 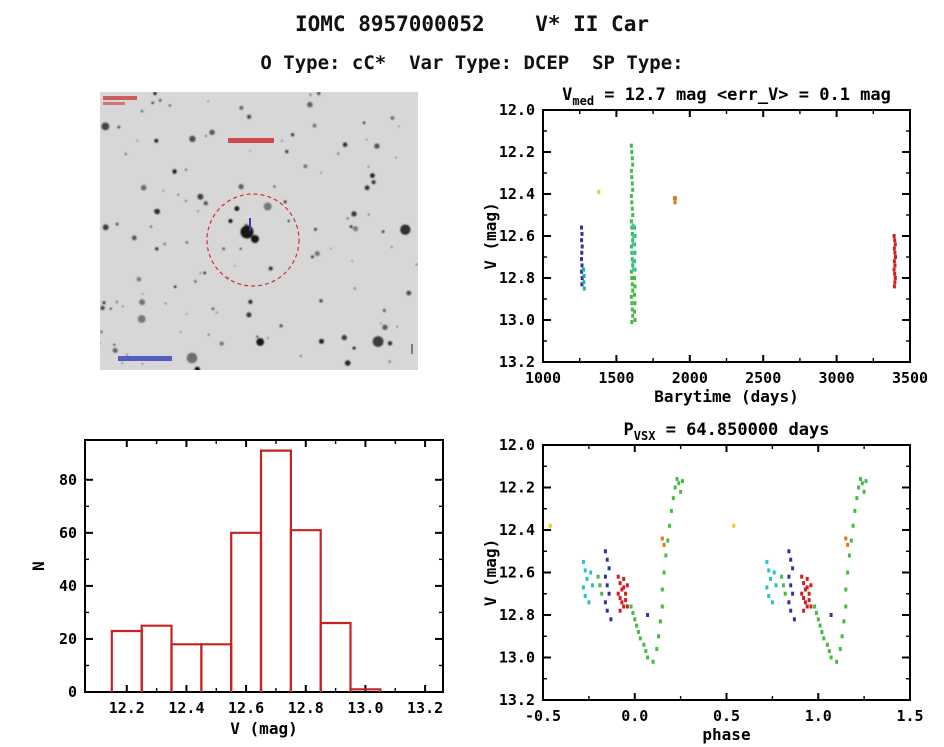 I want to click on x-tick-label: 12.4, so click(x=186, y=708).